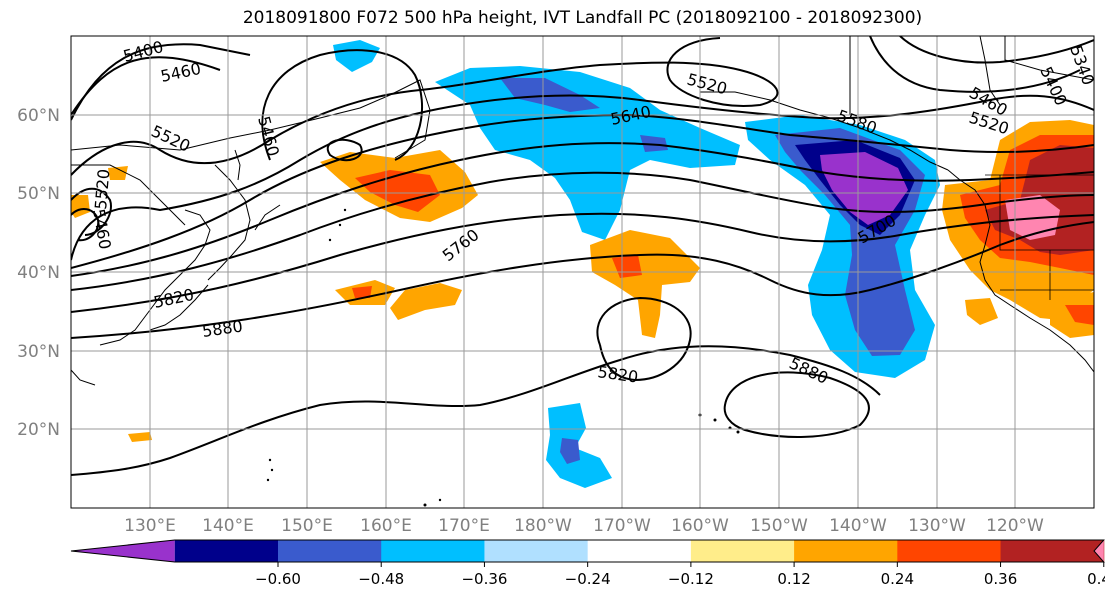 The width and height of the screenshot is (1105, 601). What do you see at coordinates (38, 352) in the screenshot?
I see `lat-label-30n: 30°N` at bounding box center [38, 352].